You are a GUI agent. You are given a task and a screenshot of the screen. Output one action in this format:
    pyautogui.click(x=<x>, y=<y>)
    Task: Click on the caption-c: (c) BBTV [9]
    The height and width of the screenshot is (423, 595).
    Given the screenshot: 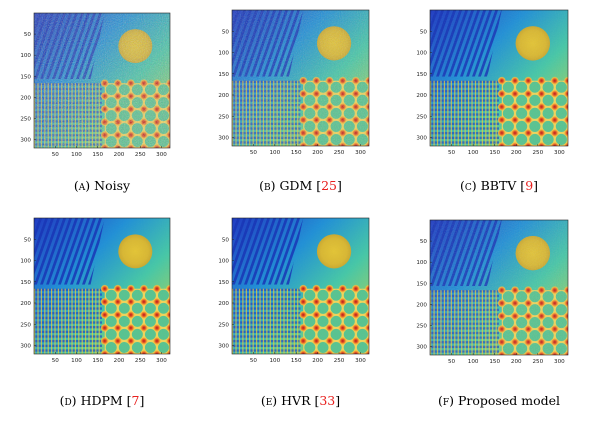 What is the action you would take?
    pyautogui.click(x=497, y=185)
    